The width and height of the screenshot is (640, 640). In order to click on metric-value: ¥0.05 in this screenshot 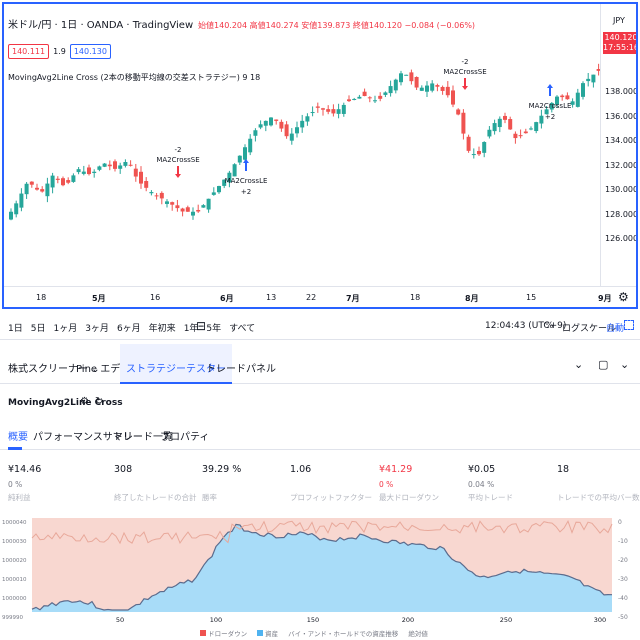, I will do `click(482, 469)`.